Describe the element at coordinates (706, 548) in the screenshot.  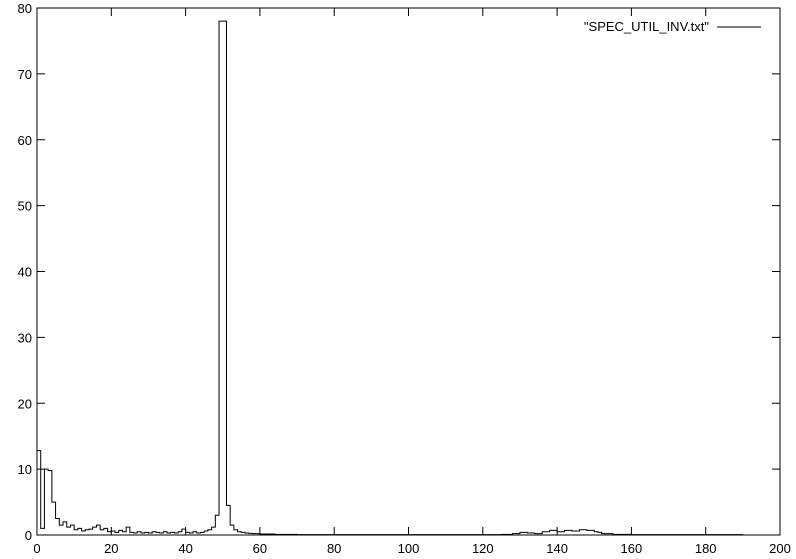
I see `x-tick-label: 180` at that location.